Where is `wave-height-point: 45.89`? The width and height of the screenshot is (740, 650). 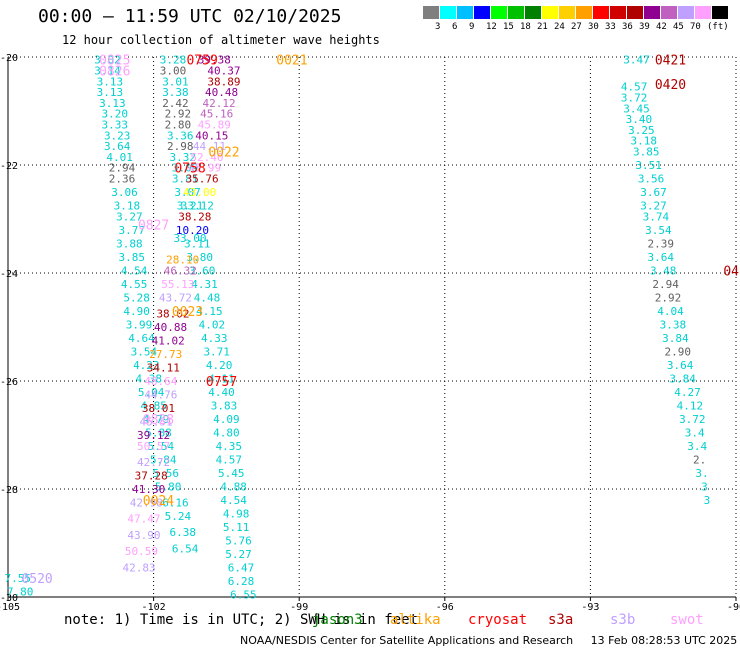 wave-height-point: 45.89 is located at coordinates (214, 125).